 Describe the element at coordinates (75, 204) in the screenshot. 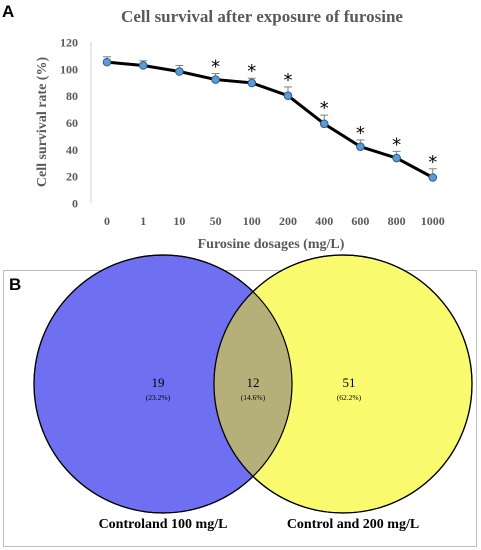

I see `y-tick-label: 0` at that location.